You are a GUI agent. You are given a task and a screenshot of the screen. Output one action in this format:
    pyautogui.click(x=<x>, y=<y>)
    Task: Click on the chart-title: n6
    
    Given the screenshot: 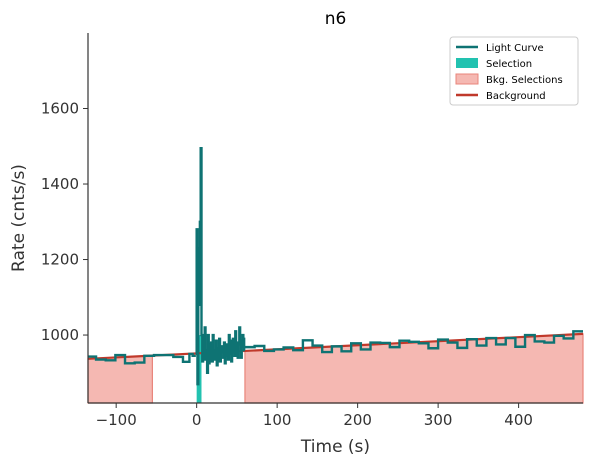 What is the action you would take?
    pyautogui.click(x=336, y=19)
    